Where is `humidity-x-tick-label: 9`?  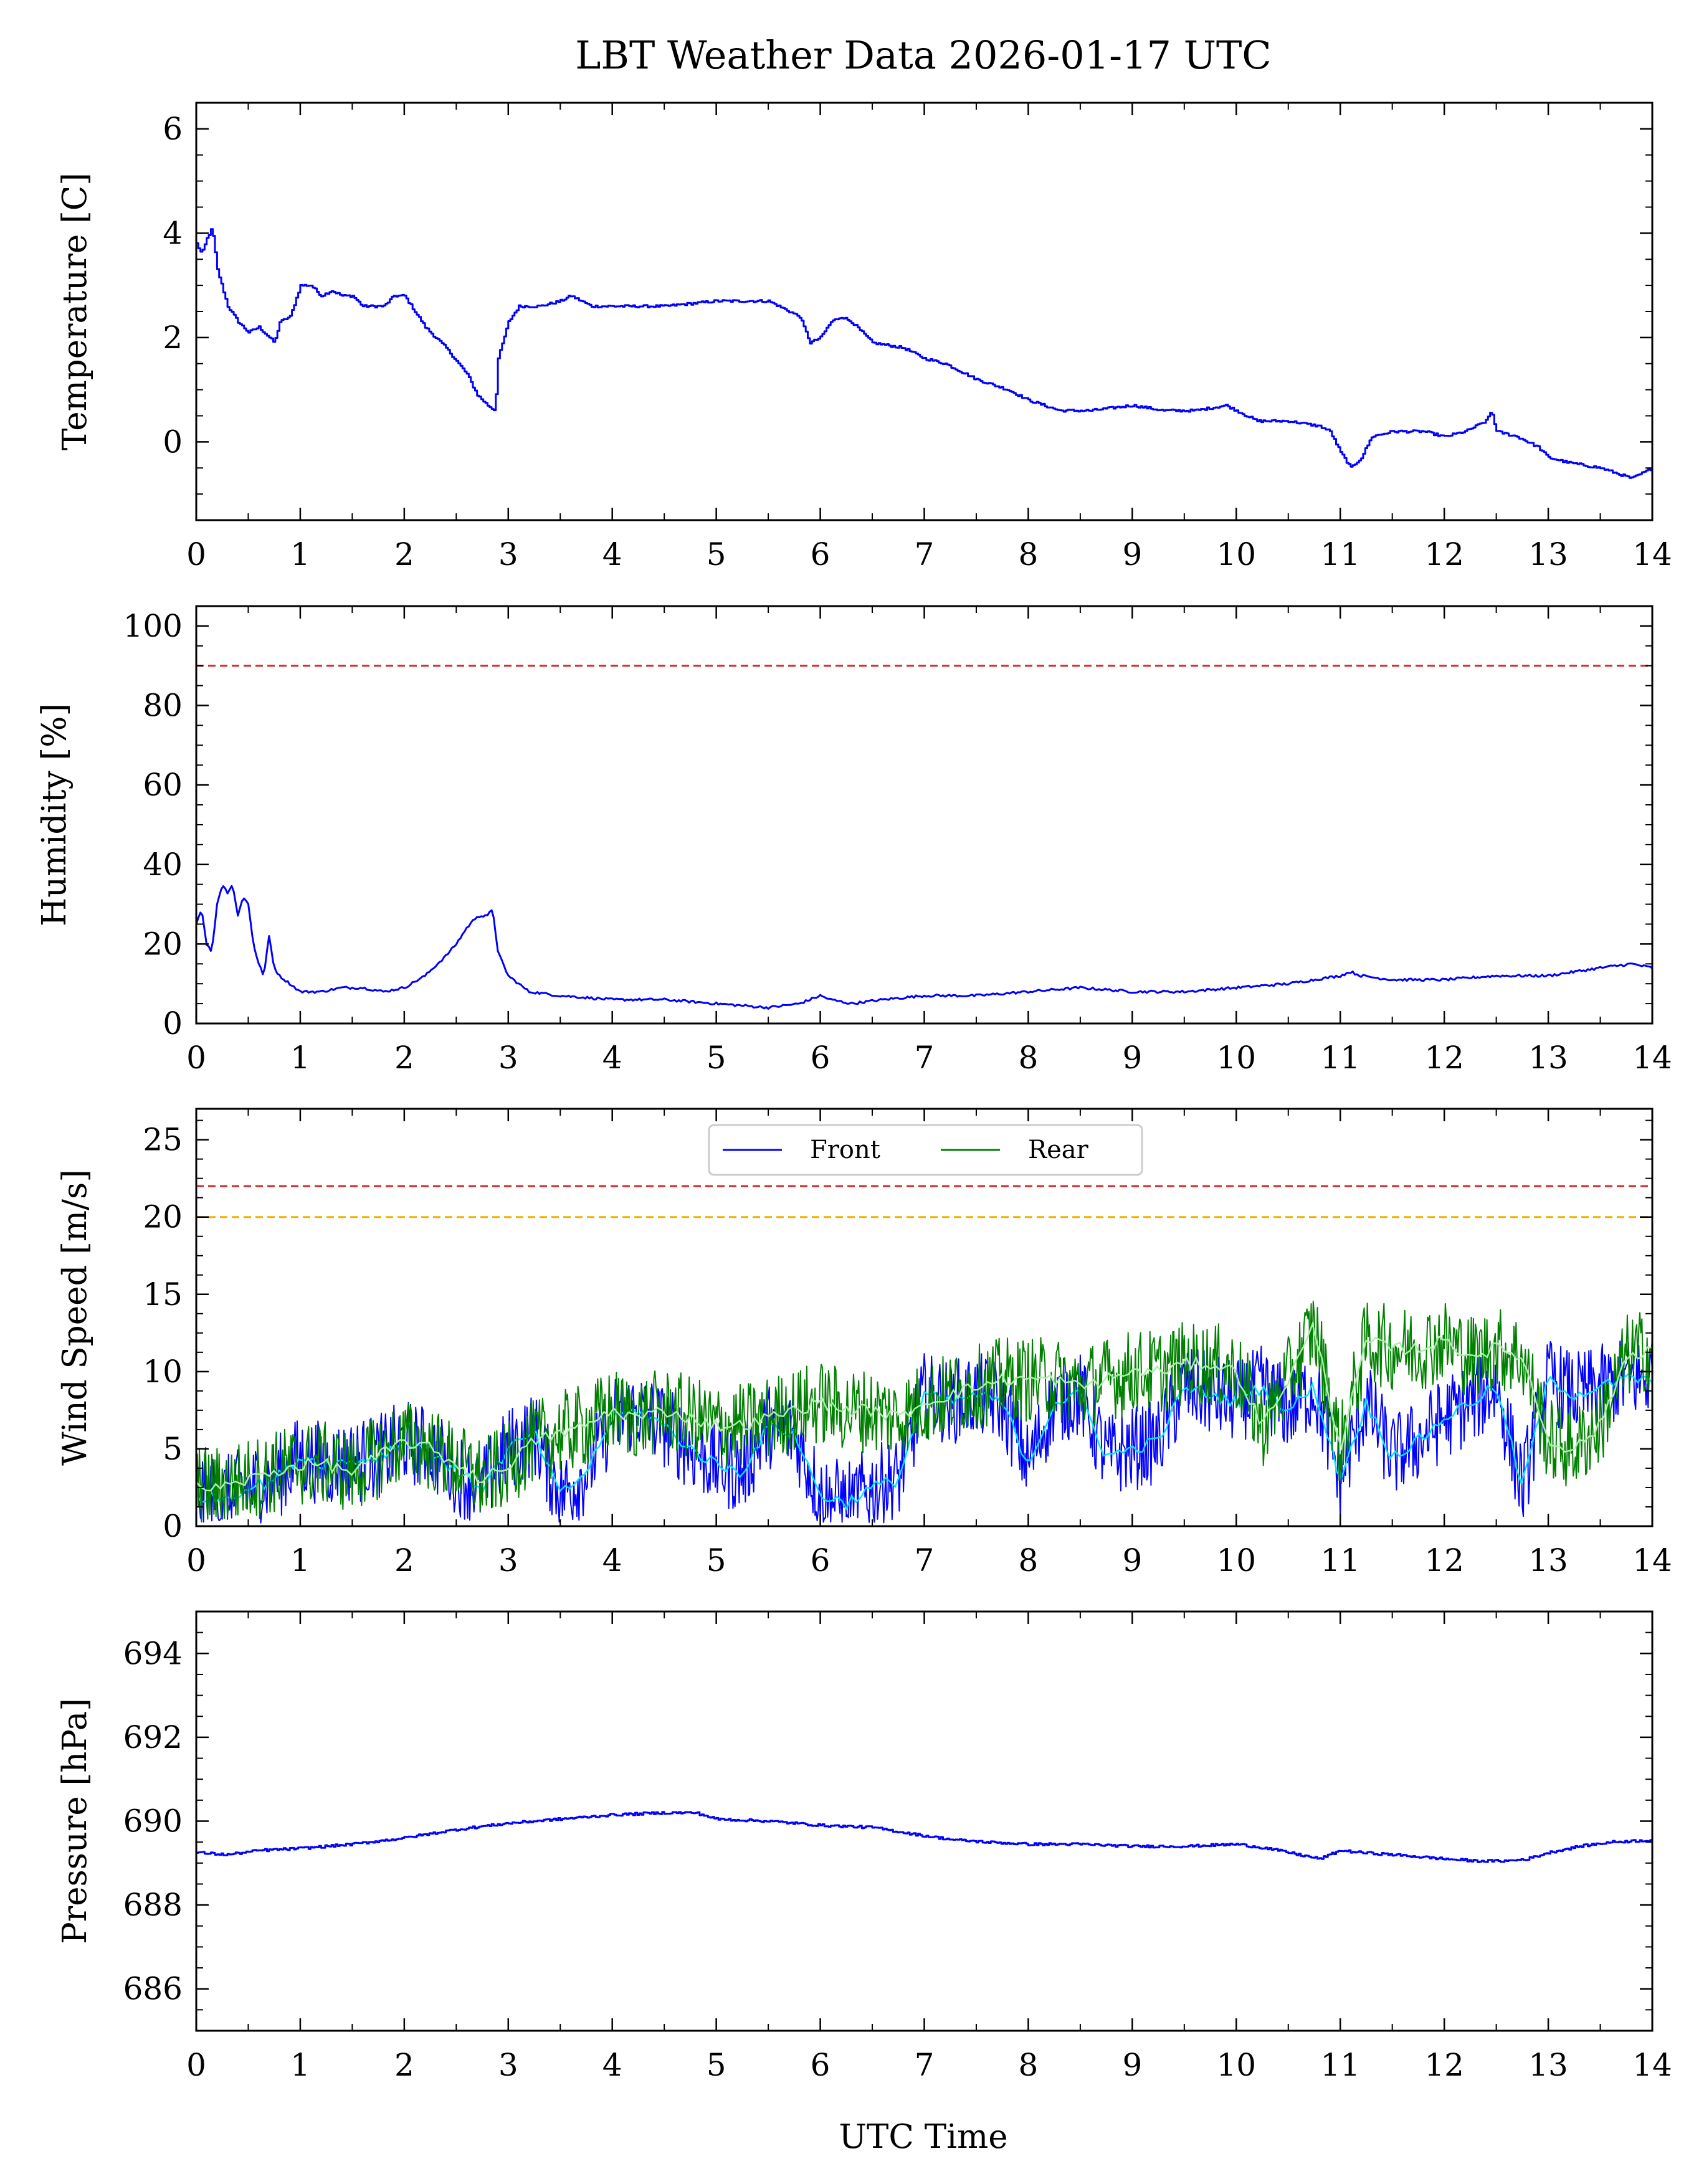
humidity-x-tick-label: 9 is located at coordinates (1132, 1058).